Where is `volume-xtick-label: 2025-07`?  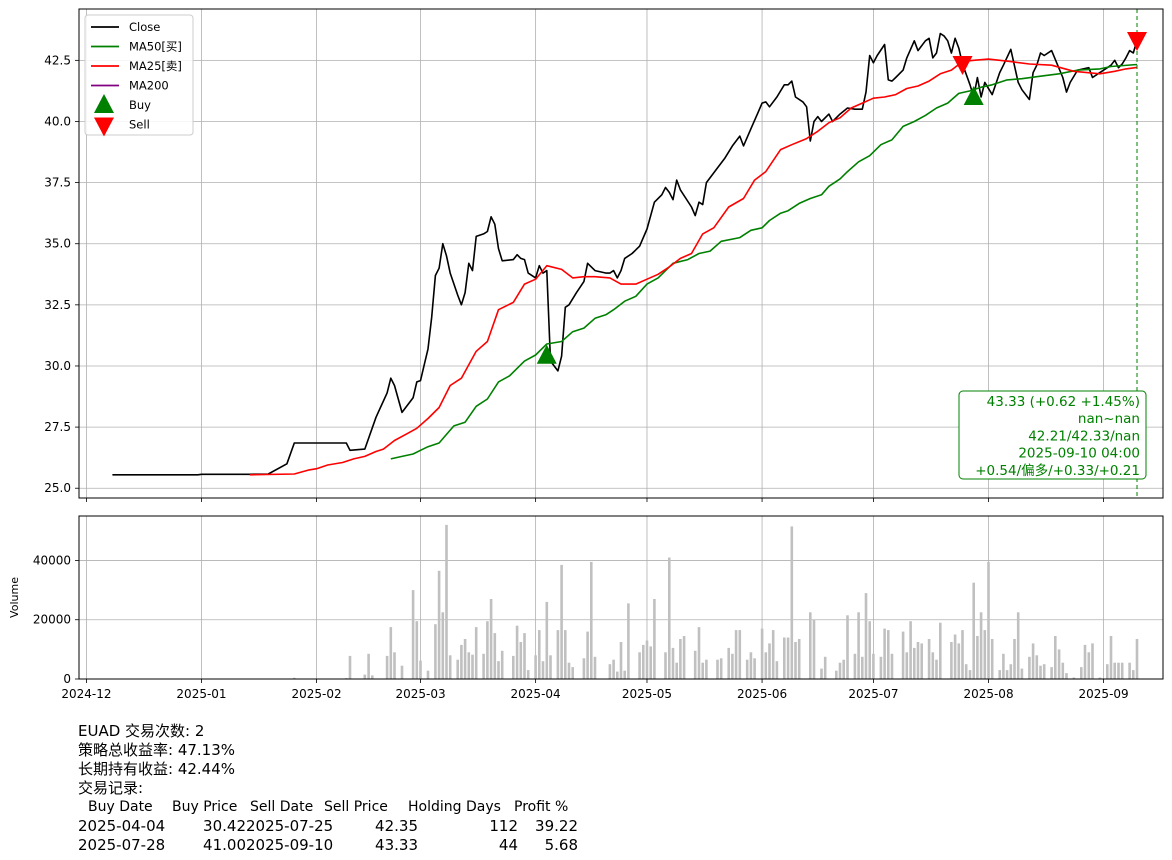
volume-xtick-label: 2025-07 is located at coordinates (873, 694).